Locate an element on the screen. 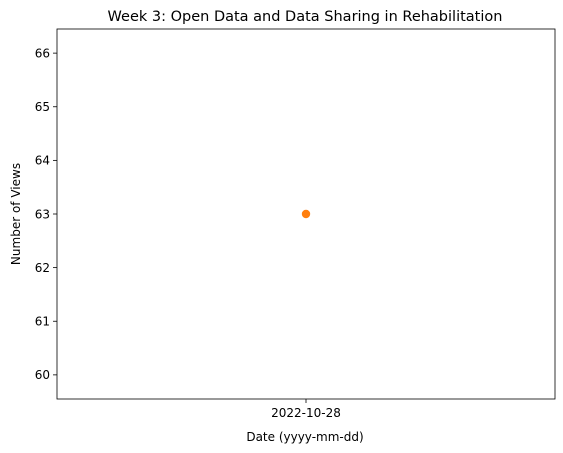 This screenshot has height=453, width=563. y-tick-label: 66 is located at coordinates (42, 53).